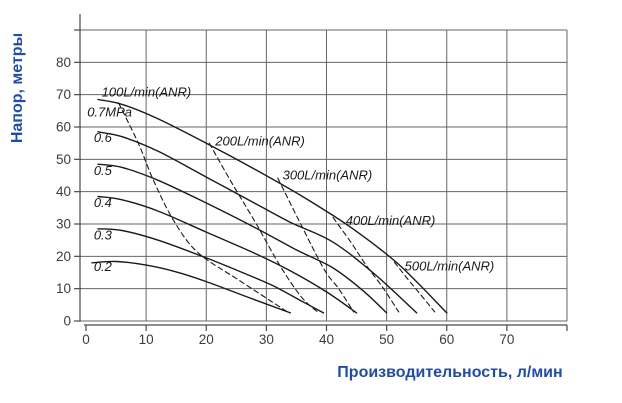 This screenshot has width=622, height=403. What do you see at coordinates (103, 235) in the screenshot?
I see `curve-label-0.3: 0.3` at bounding box center [103, 235].